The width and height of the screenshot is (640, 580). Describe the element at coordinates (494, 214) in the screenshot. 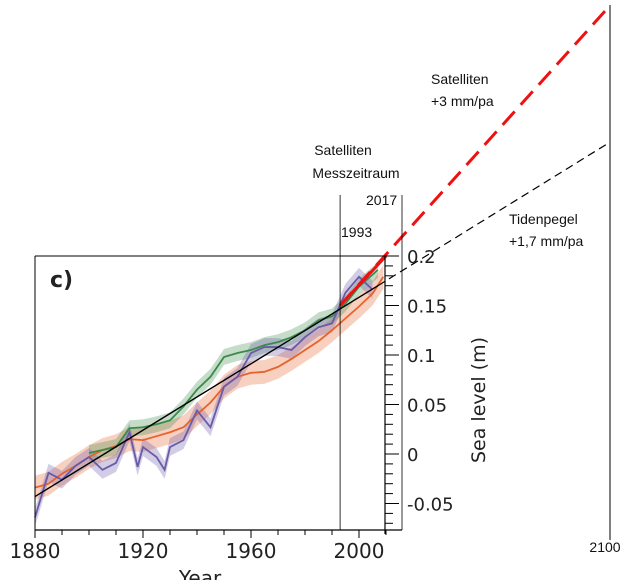

I see `tide-gauge-projection-line` at that location.